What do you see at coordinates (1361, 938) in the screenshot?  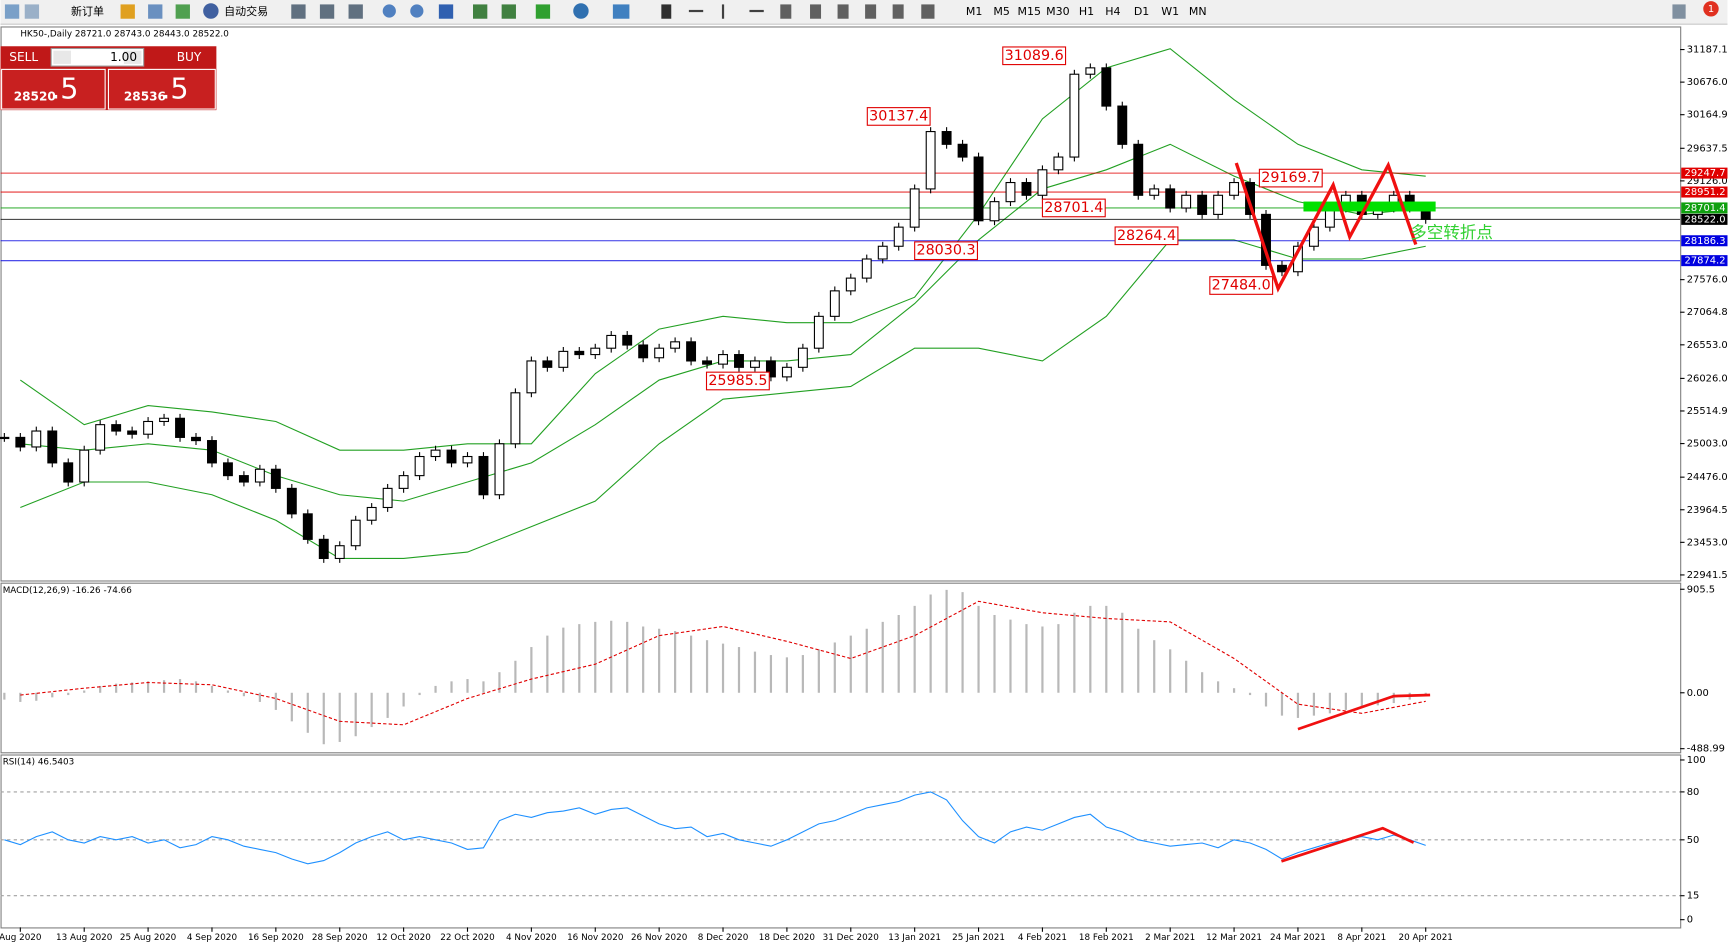 I see `x-tick-label: 8 Apr 2021` at bounding box center [1361, 938].